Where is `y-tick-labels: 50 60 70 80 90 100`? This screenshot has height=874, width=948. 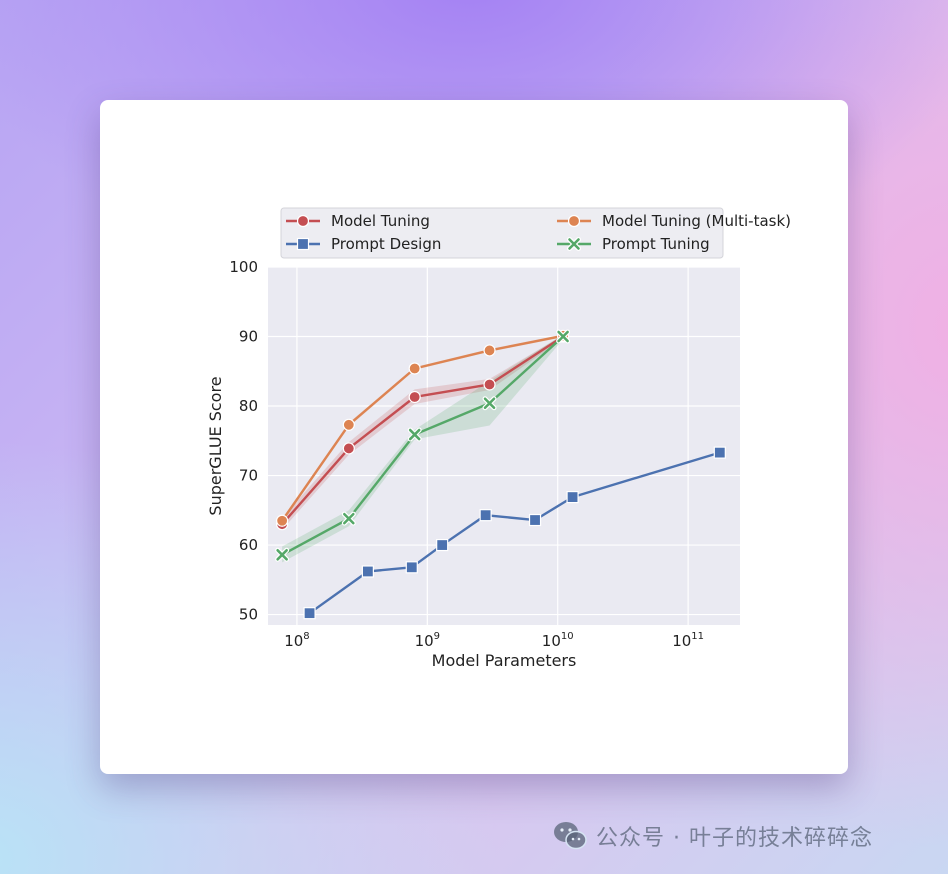 y-tick-labels: 50 60 70 80 90 100 is located at coordinates (243, 441).